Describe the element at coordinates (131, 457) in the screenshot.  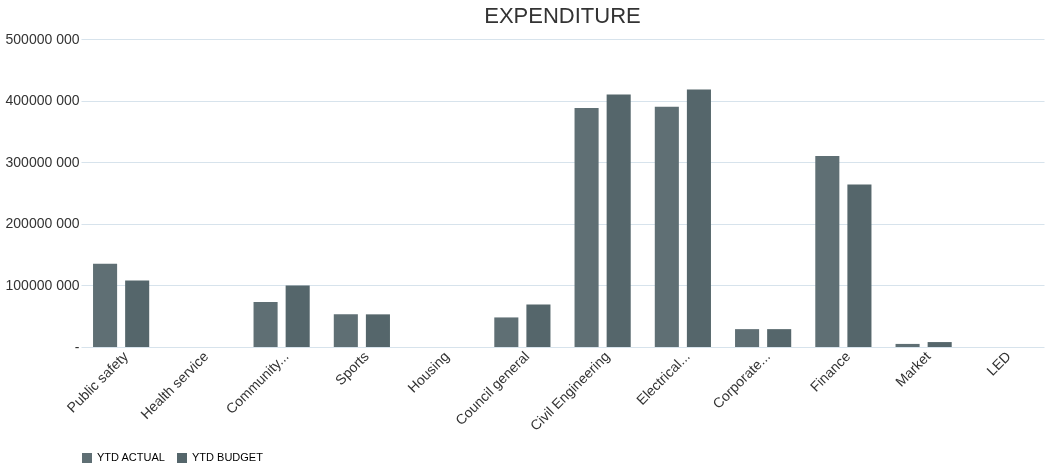
I see `legend-label: YTD ACTUAL` at that location.